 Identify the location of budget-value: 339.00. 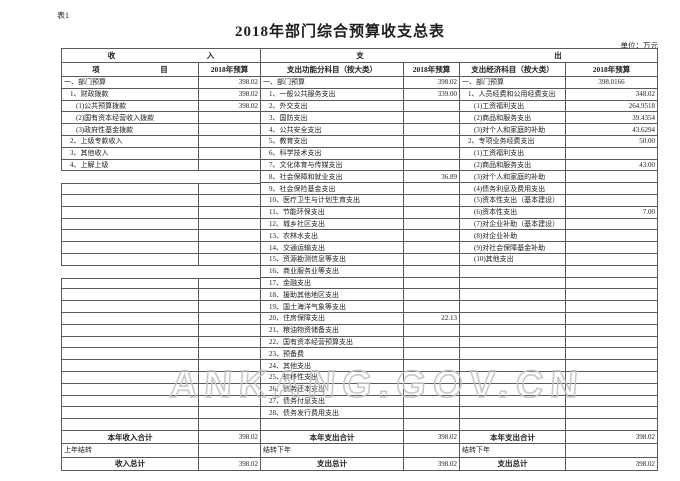
(447, 94).